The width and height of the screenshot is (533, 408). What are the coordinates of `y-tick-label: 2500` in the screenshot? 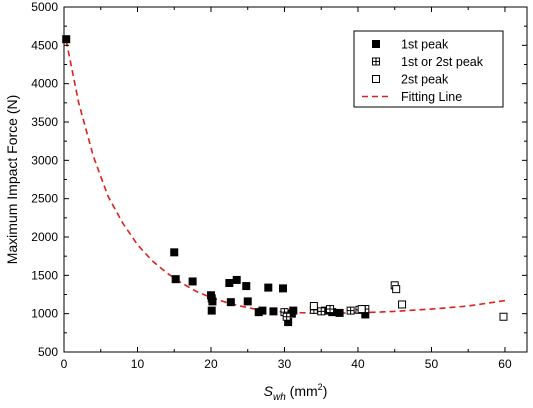 It's located at (44, 199).